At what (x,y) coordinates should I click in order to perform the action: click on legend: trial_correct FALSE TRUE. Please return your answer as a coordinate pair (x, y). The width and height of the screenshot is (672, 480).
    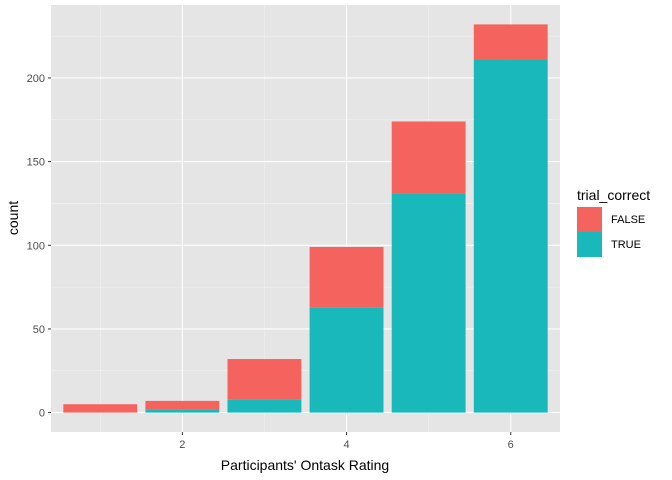
    Looking at the image, I should click on (613, 222).